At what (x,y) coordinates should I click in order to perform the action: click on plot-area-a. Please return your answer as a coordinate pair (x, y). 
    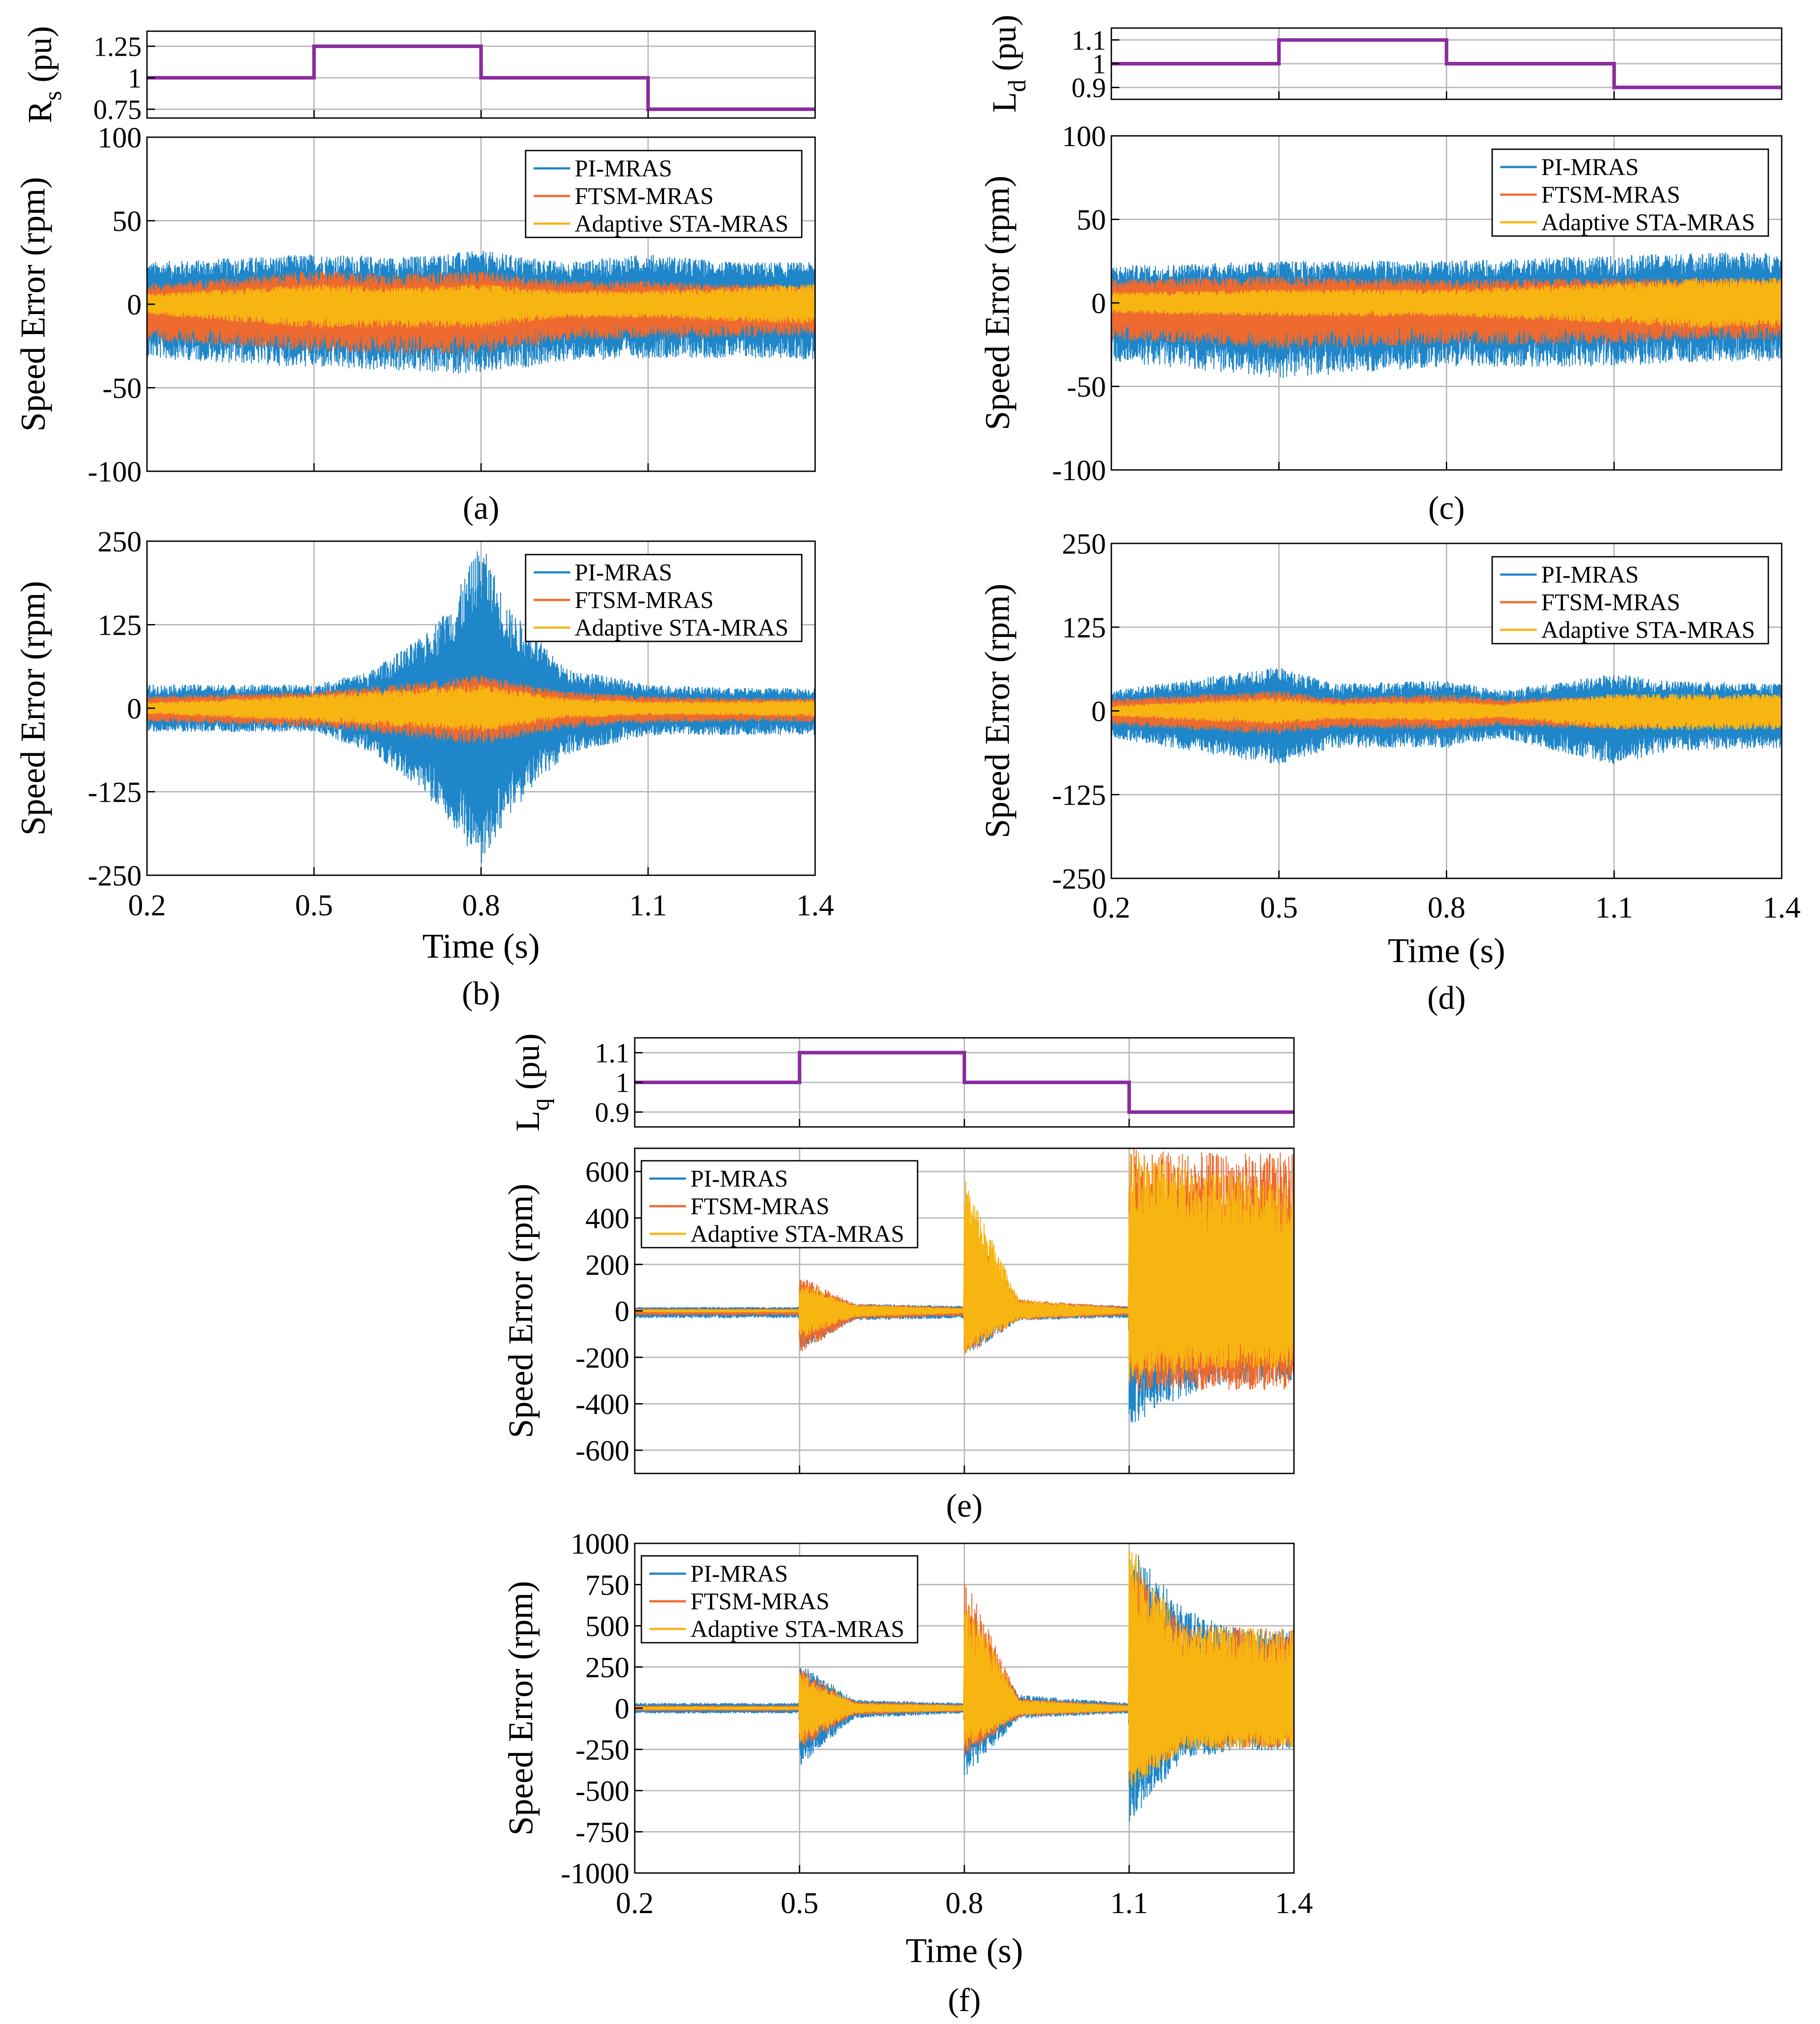
    Looking at the image, I should click on (481, 312).